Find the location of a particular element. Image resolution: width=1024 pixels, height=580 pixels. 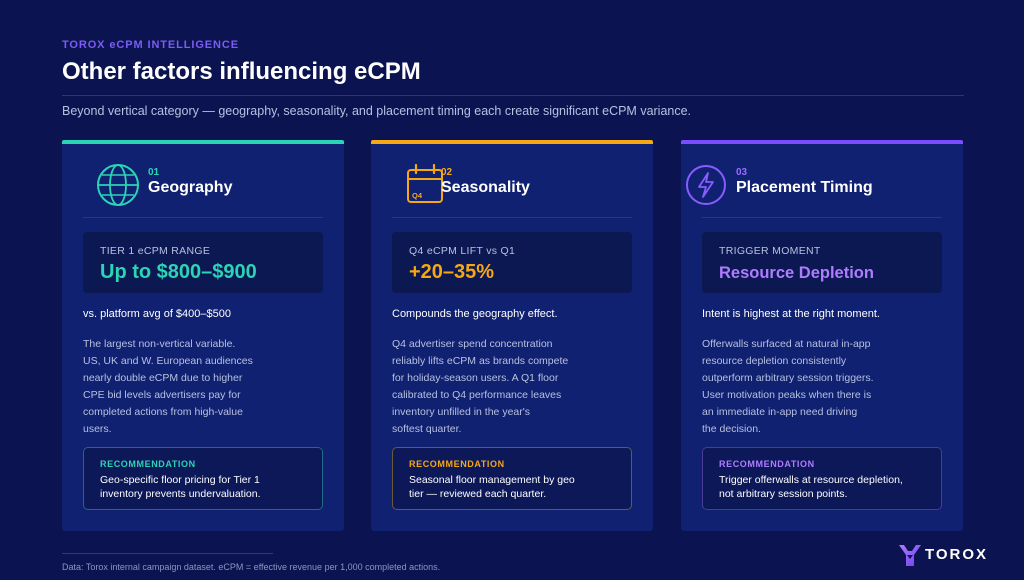

calendar-icon-label: Q4 is located at coordinates (417, 195).